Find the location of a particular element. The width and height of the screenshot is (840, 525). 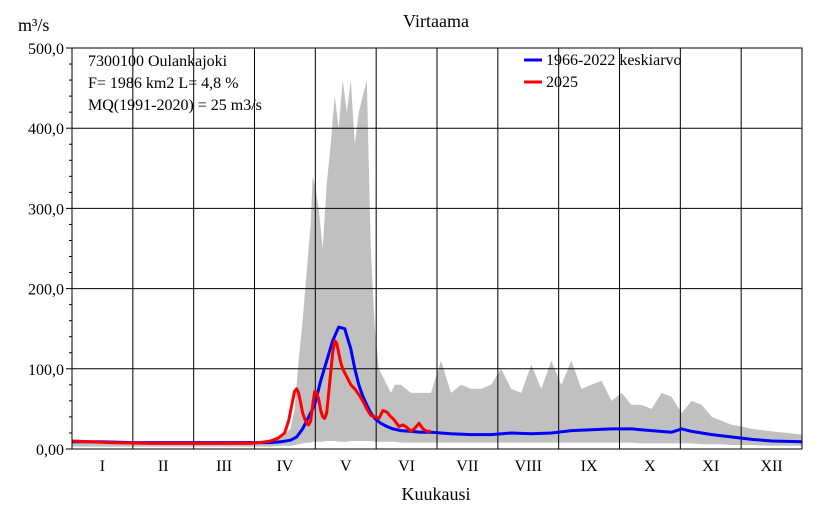

month-tick-label: X is located at coordinates (650, 466).